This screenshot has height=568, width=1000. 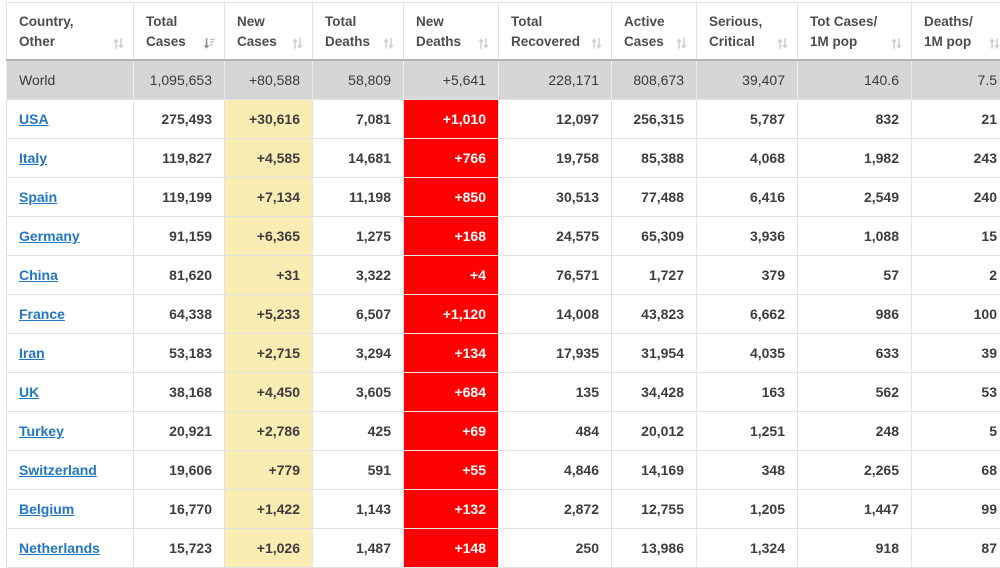 I want to click on column-header-deaths_per_1m: Deaths/1M pop, so click(x=956, y=32).